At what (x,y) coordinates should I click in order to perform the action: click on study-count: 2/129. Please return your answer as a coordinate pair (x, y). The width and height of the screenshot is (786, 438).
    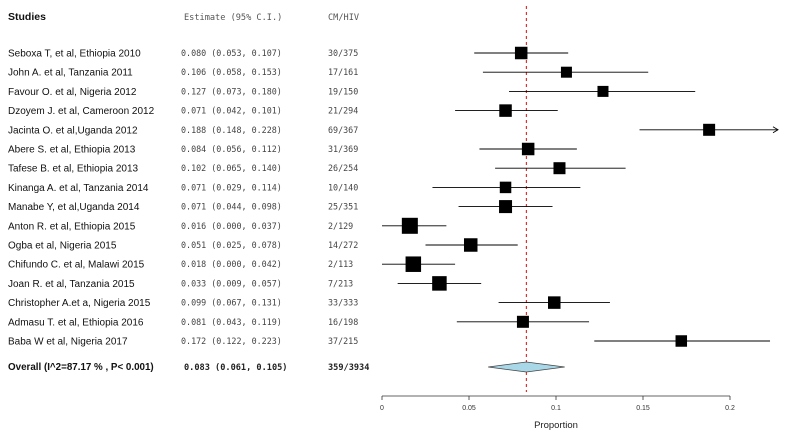
    Looking at the image, I should click on (340, 226).